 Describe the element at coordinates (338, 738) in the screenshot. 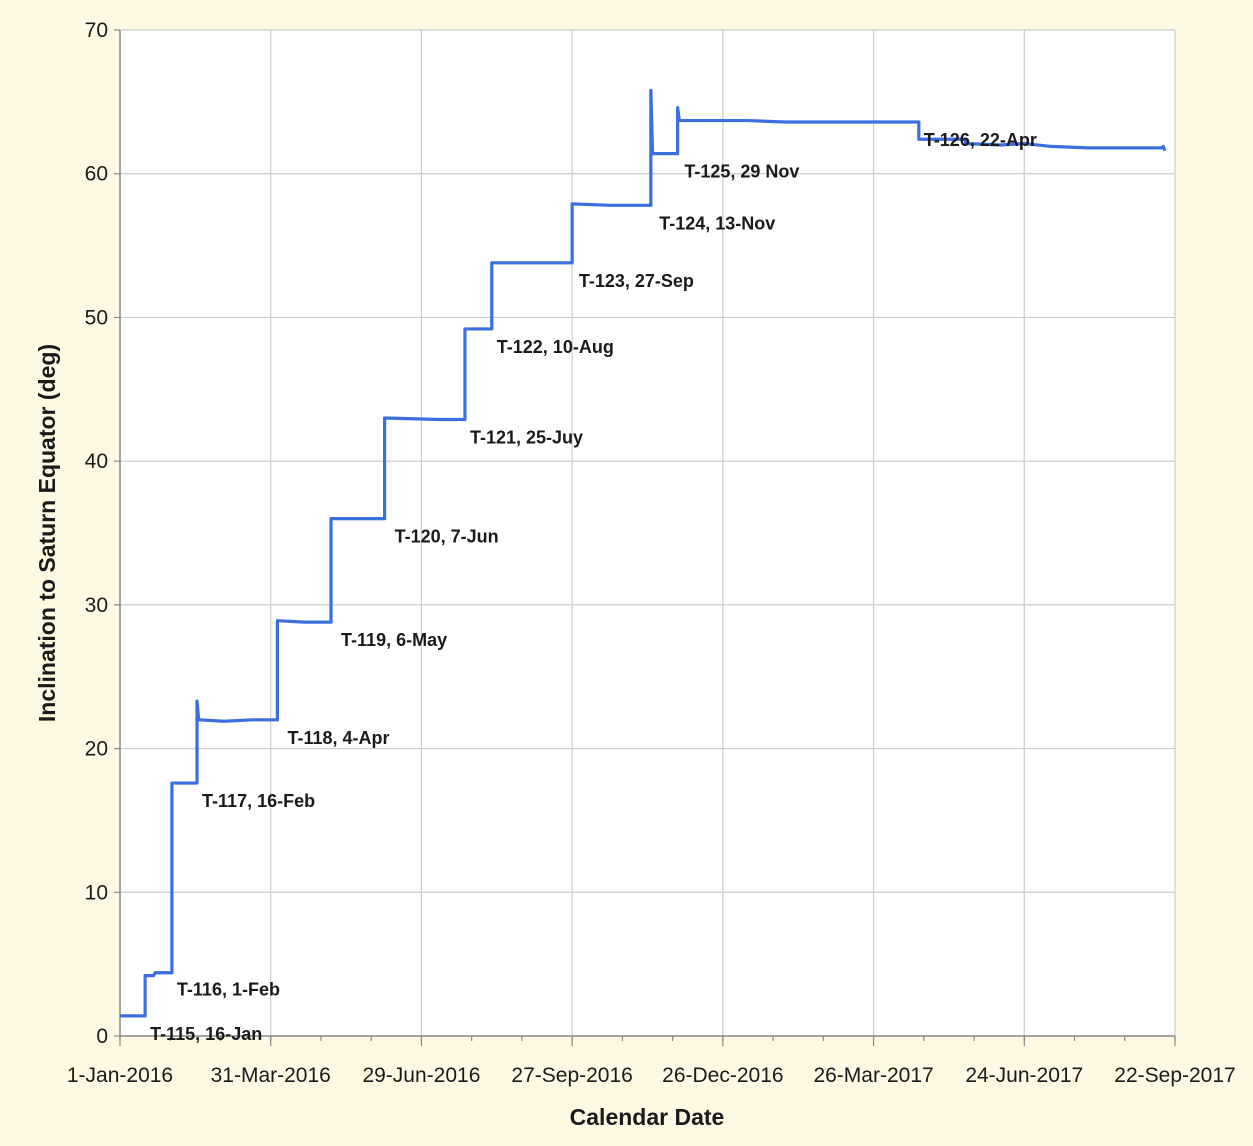

I see `flyby-annotation: T-118, 4-Apr` at that location.